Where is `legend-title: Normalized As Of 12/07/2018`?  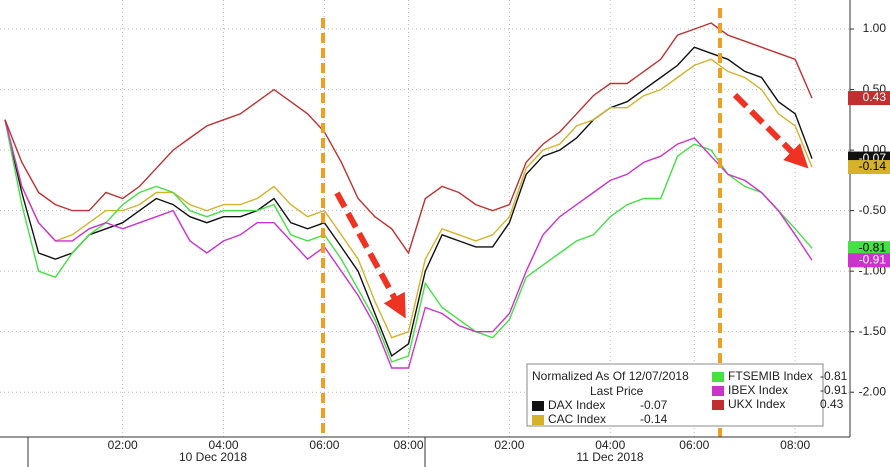
legend-title: Normalized As Of 12/07/2018 is located at coordinates (610, 376).